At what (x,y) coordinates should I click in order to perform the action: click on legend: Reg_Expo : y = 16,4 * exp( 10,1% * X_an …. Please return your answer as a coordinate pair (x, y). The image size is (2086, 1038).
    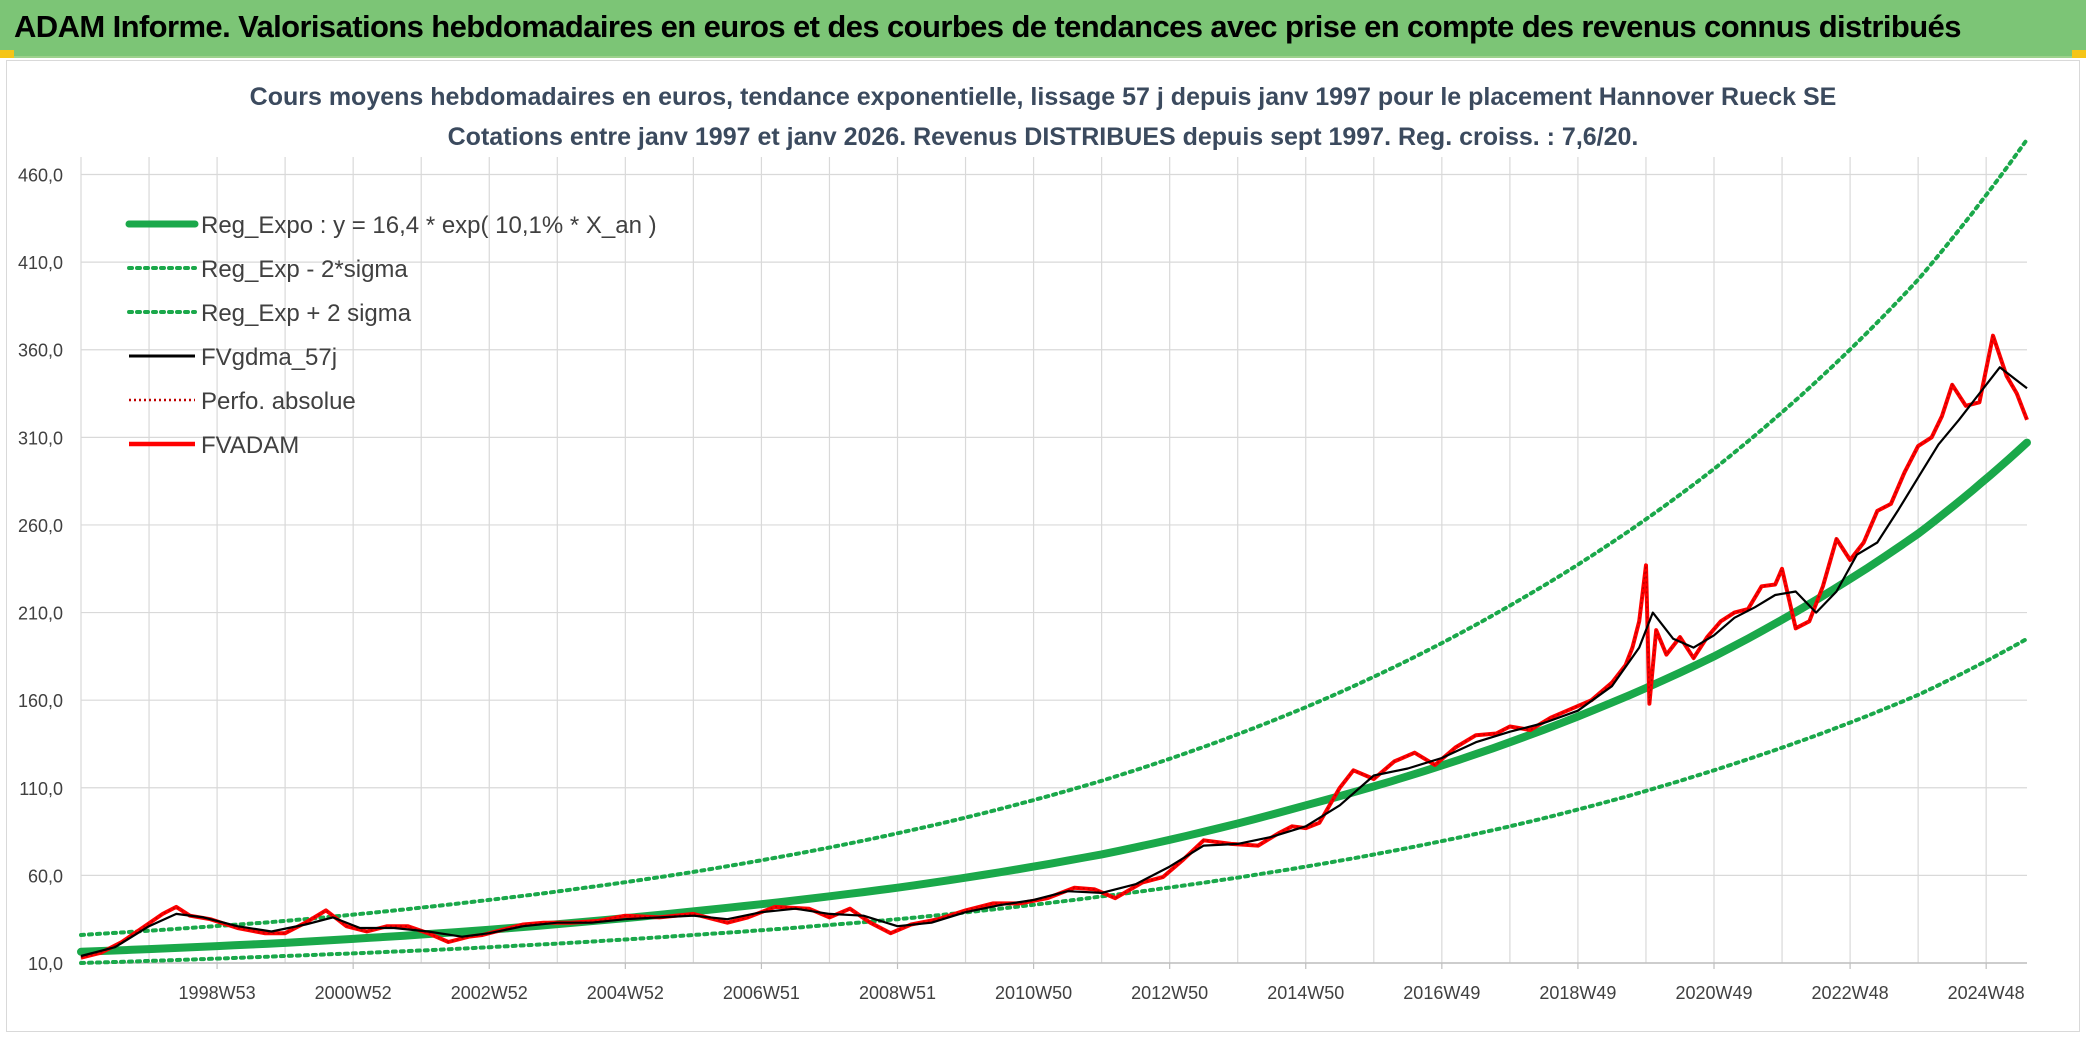
    Looking at the image, I should click on (391, 335).